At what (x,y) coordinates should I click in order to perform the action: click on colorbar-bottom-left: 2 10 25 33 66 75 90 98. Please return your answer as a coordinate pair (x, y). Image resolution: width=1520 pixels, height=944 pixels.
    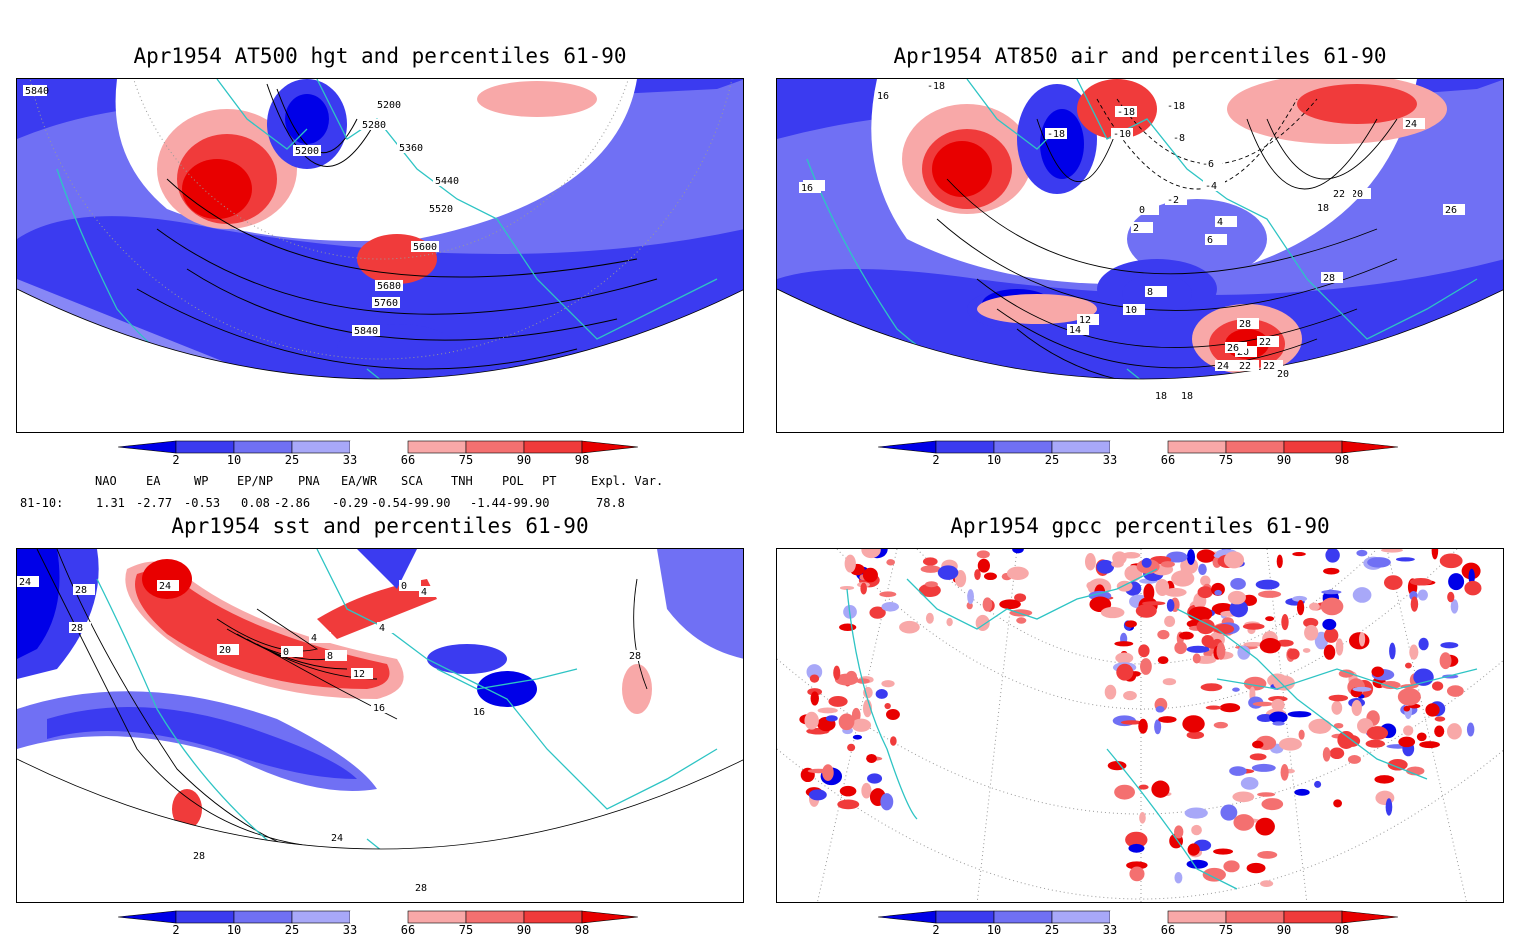
    Looking at the image, I should click on (378, 926).